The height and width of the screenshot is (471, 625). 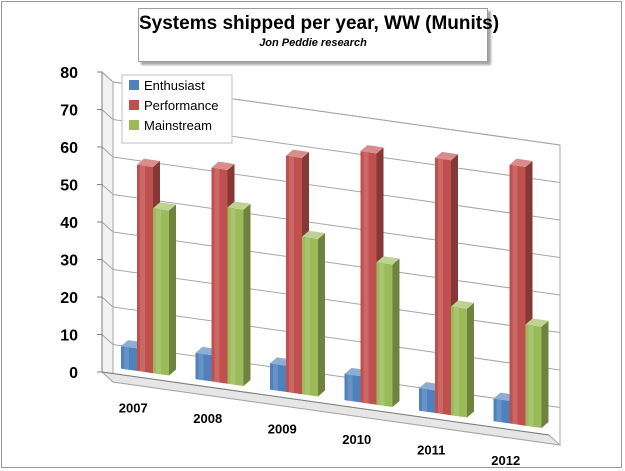 What do you see at coordinates (164, 289) in the screenshot?
I see `bar-mainstream-2007` at bounding box center [164, 289].